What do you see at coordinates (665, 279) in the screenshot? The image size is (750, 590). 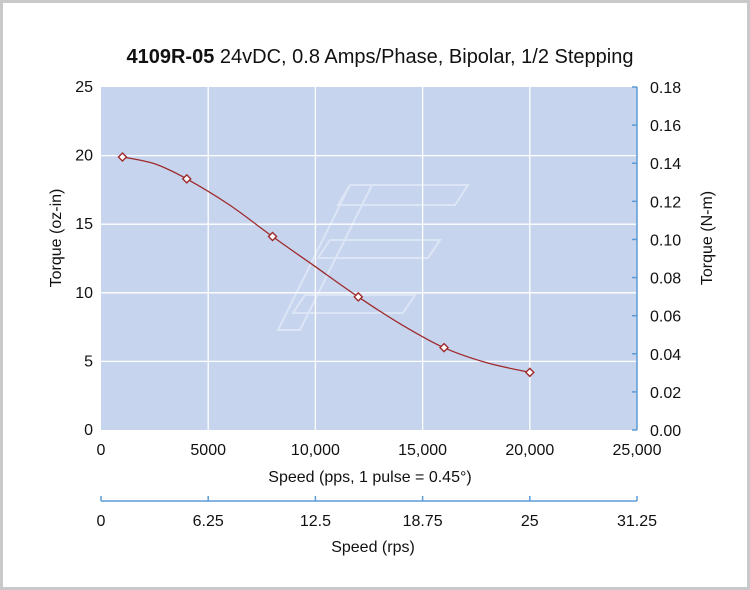 I see `y-right-tick-label-4: 0.08` at bounding box center [665, 279].